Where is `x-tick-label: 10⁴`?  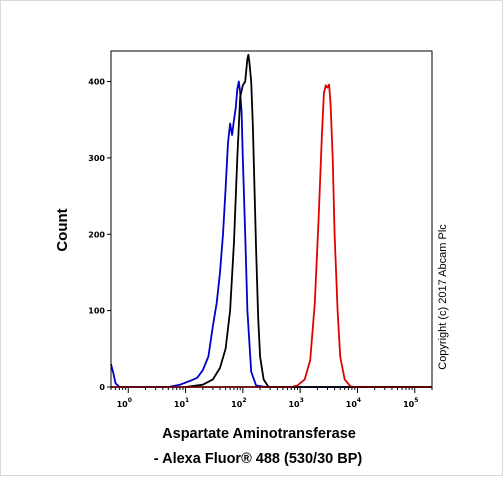
x-tick-label: 10⁴ is located at coordinates (353, 403).